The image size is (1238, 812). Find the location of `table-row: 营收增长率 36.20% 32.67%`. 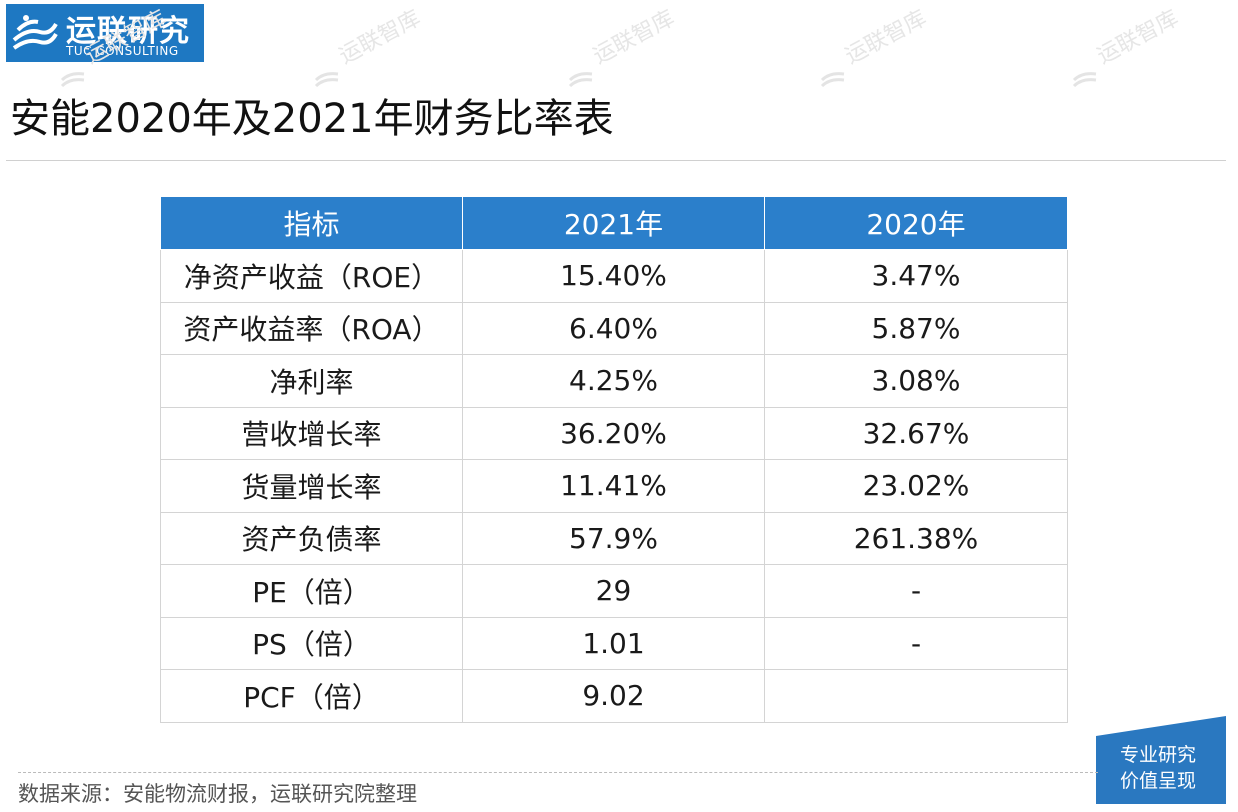

table-row: 营收增长率 36.20% 32.67% is located at coordinates (614, 433).